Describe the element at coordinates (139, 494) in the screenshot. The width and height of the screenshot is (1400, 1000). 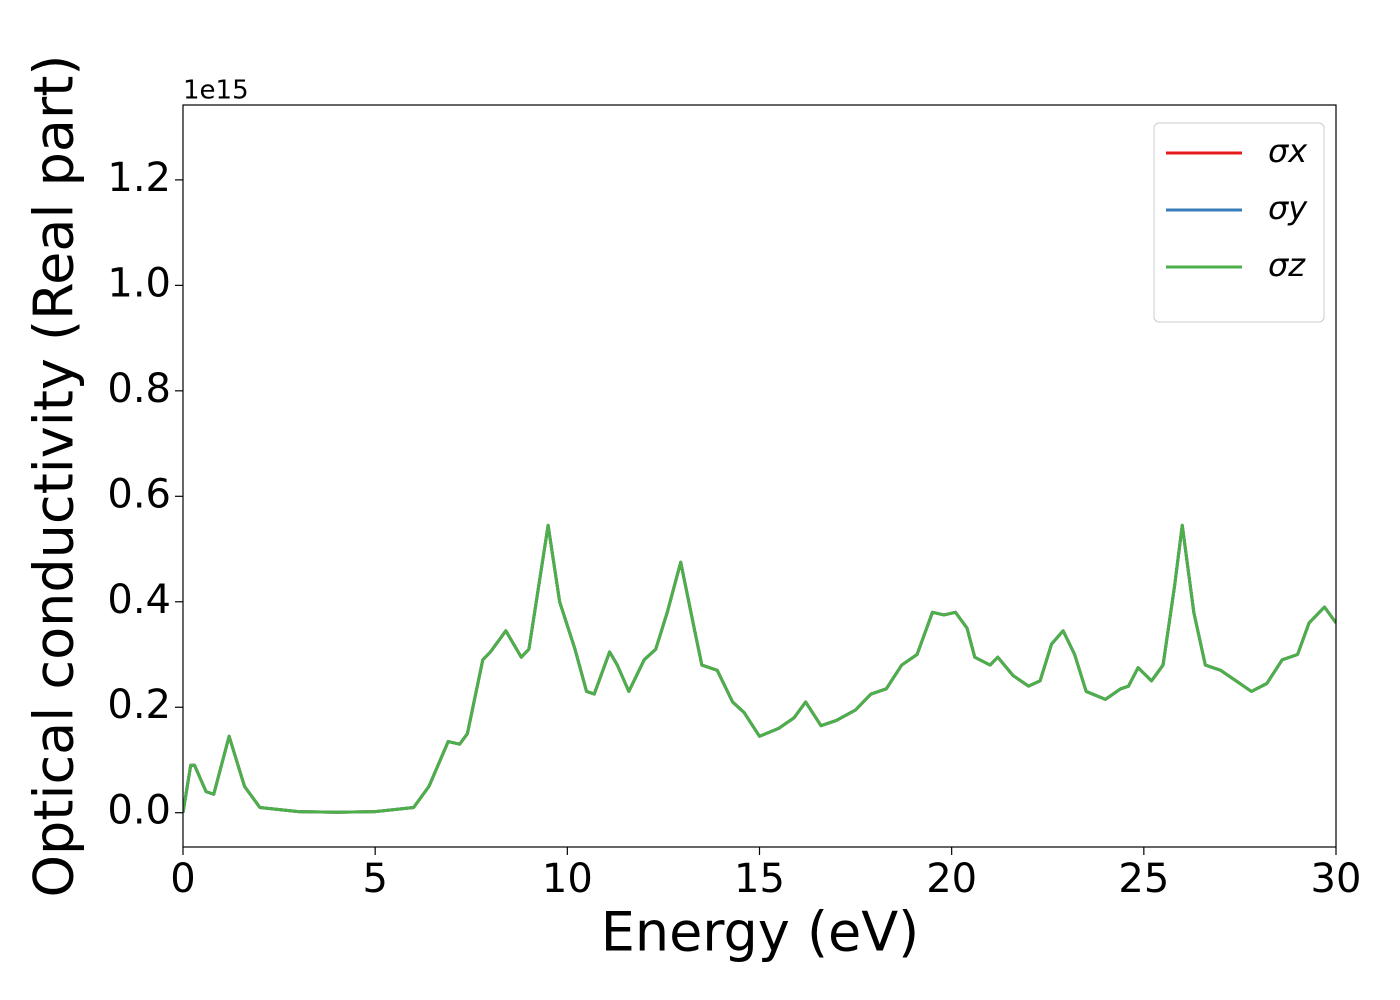
I see `y-tick-label: 0.6` at that location.